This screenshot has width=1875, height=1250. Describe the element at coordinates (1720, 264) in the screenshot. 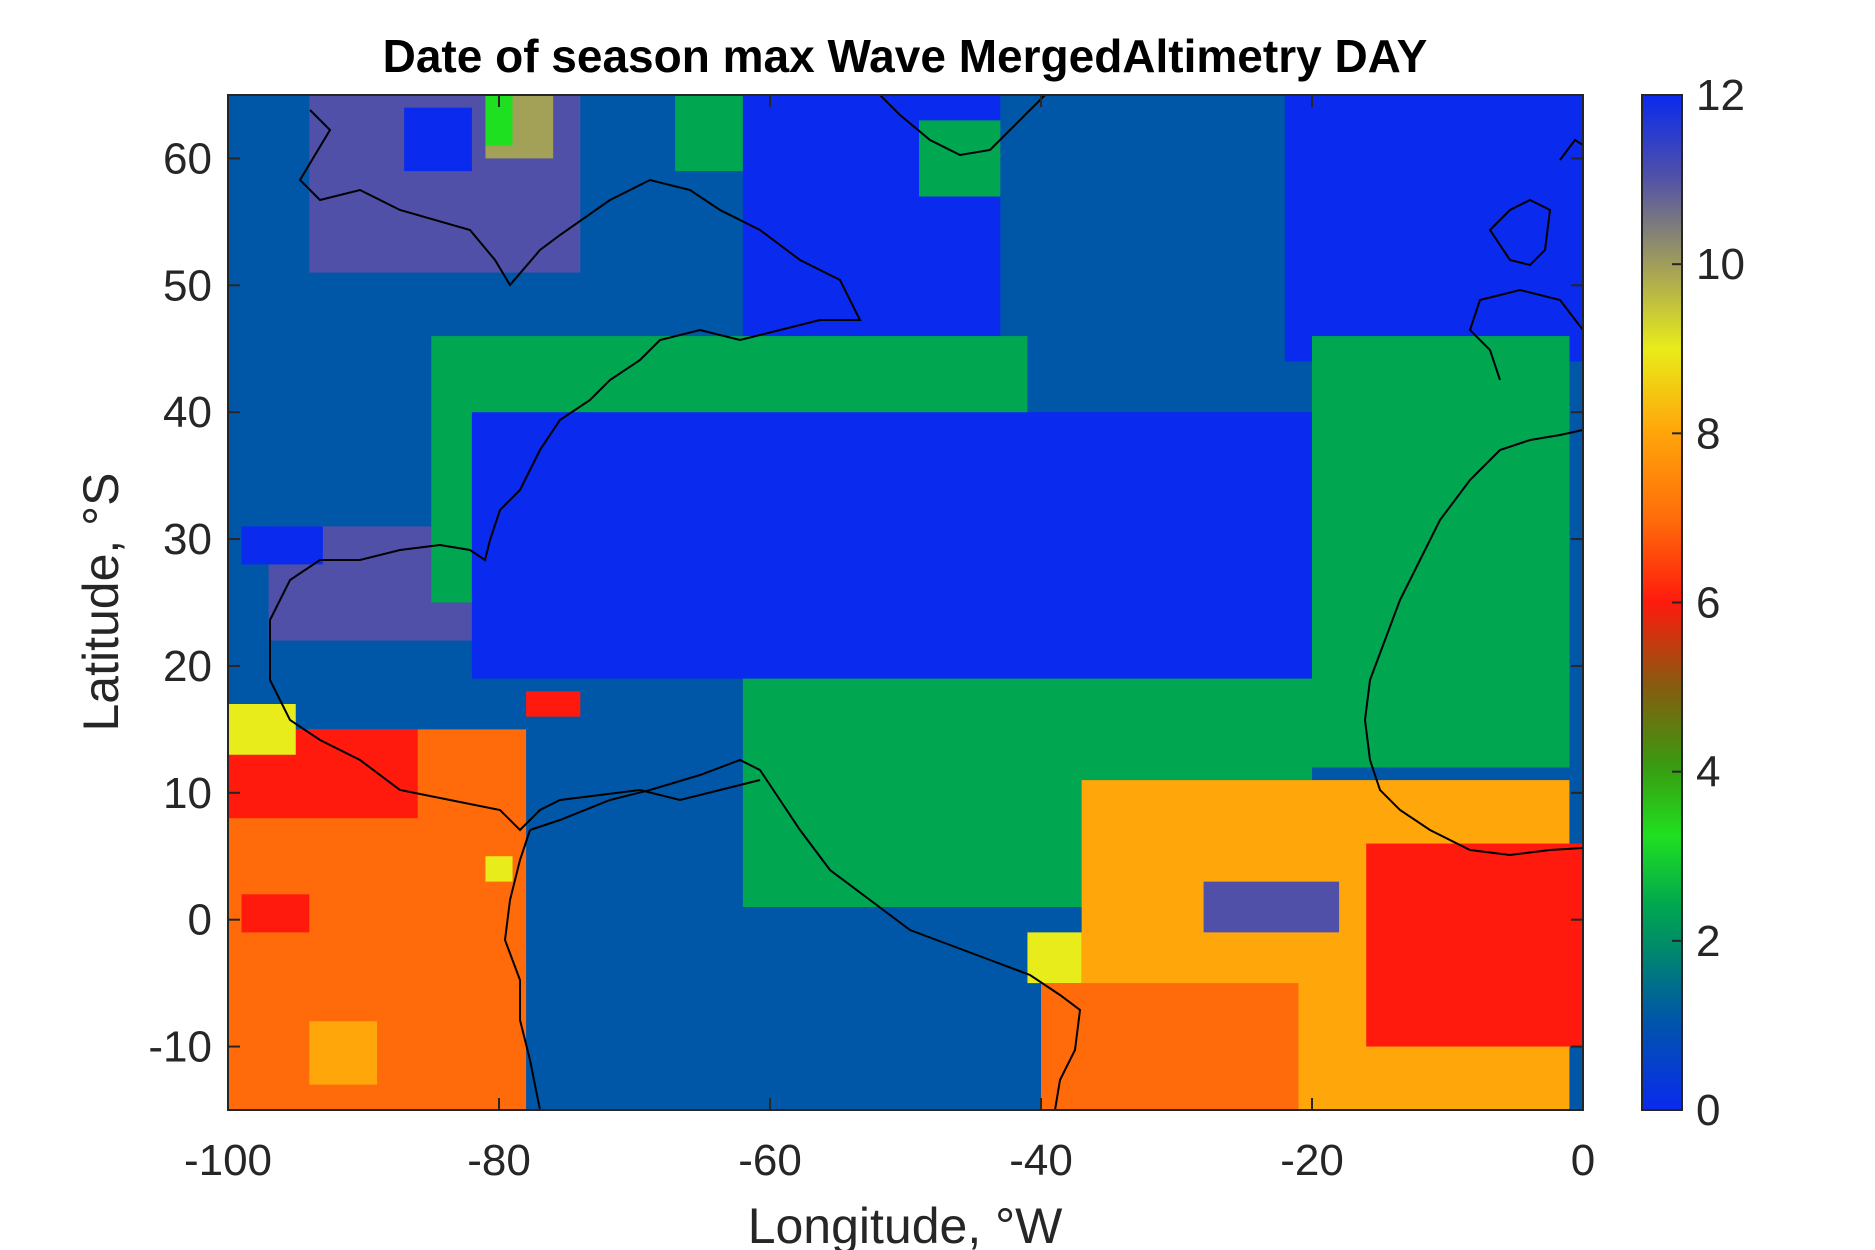

I see `colorbar-tick-label: 10` at that location.